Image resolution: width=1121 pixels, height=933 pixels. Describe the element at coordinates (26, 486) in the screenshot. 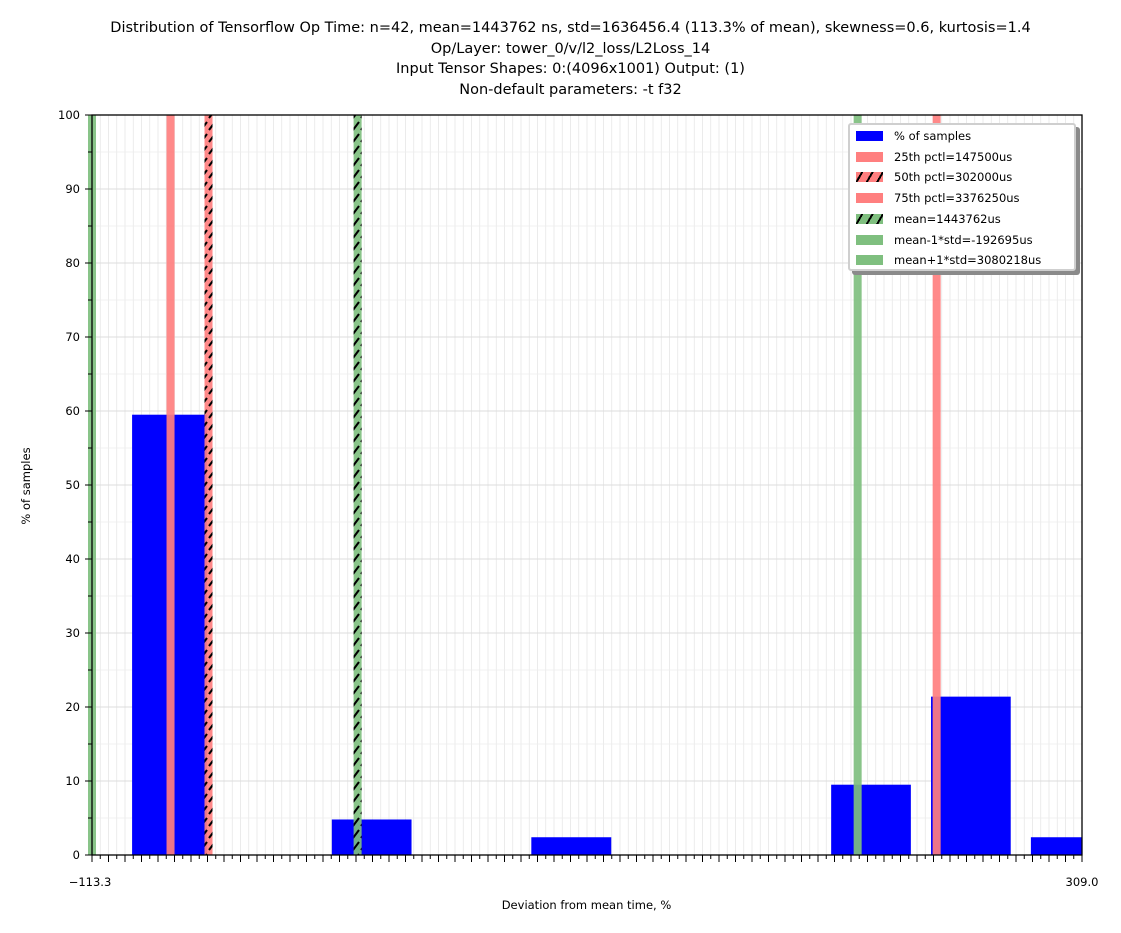

I see `y-axis-label-text: % of samples` at that location.